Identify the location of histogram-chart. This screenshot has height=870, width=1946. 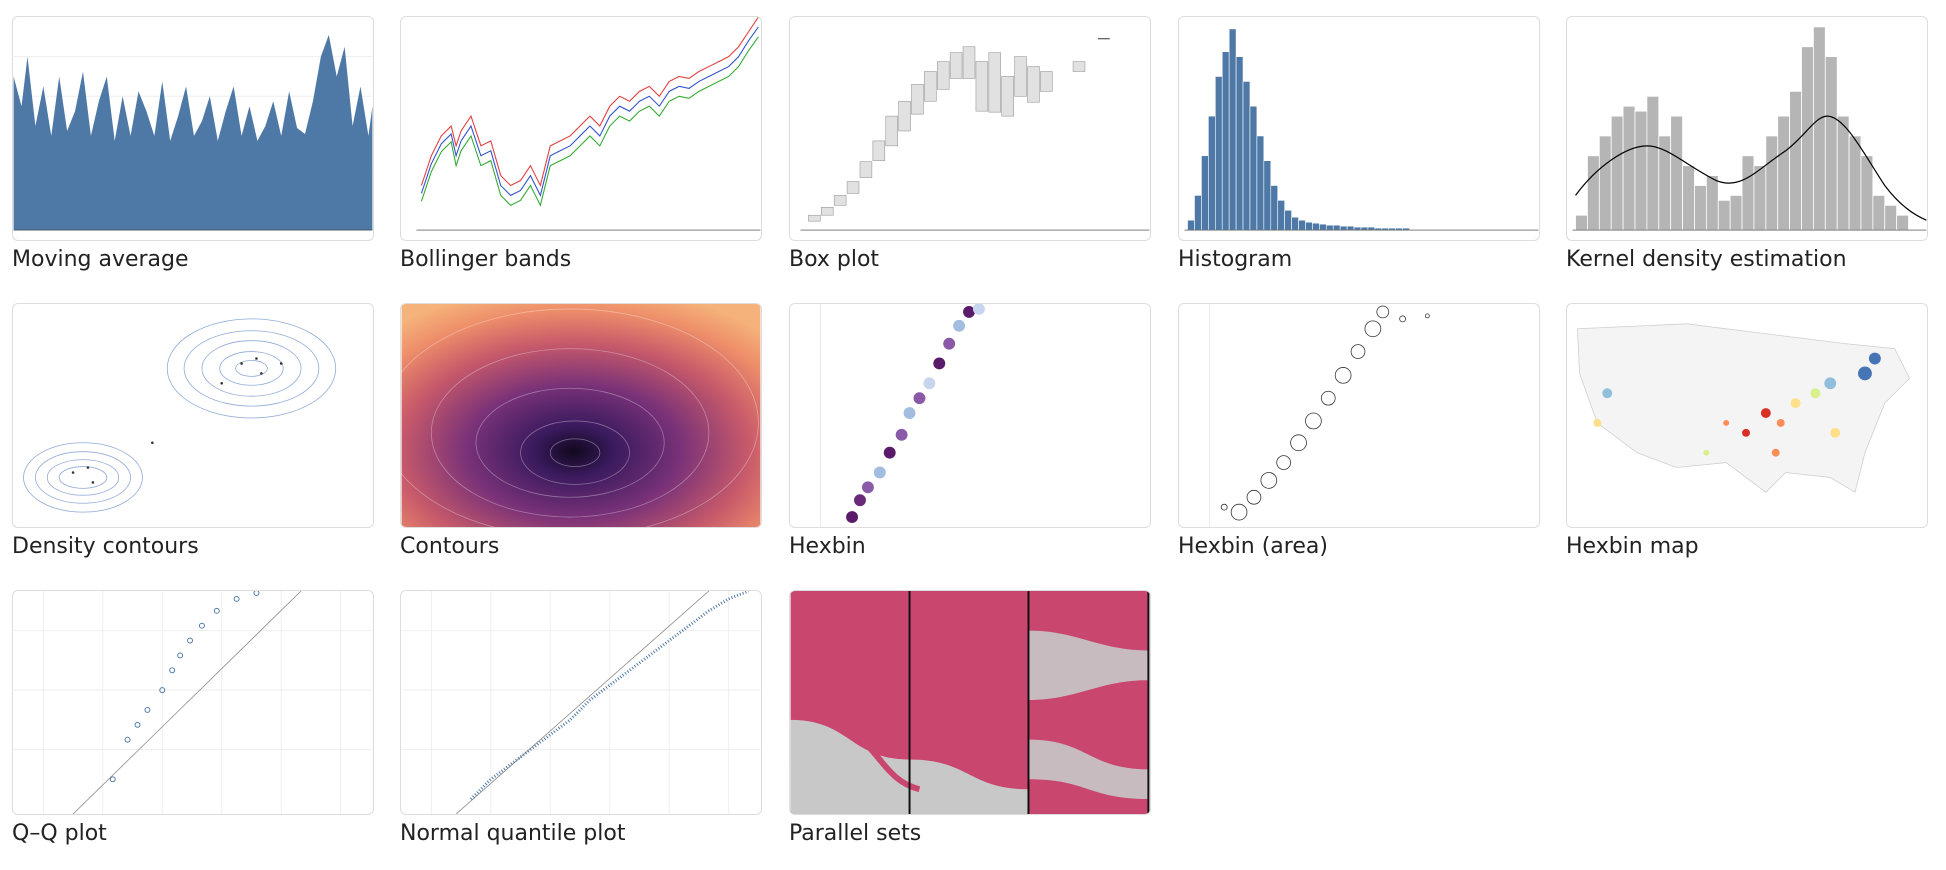
(1361, 129).